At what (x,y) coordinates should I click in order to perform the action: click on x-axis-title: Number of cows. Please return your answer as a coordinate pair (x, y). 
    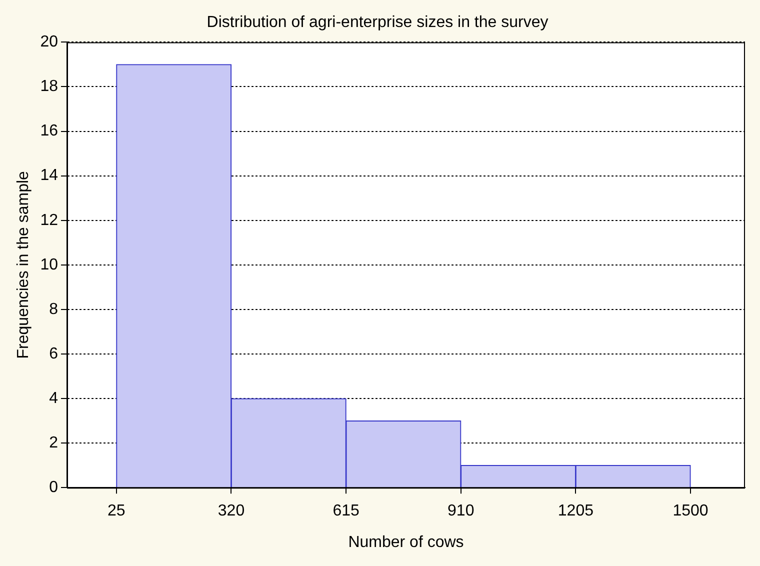
    Looking at the image, I should click on (406, 542).